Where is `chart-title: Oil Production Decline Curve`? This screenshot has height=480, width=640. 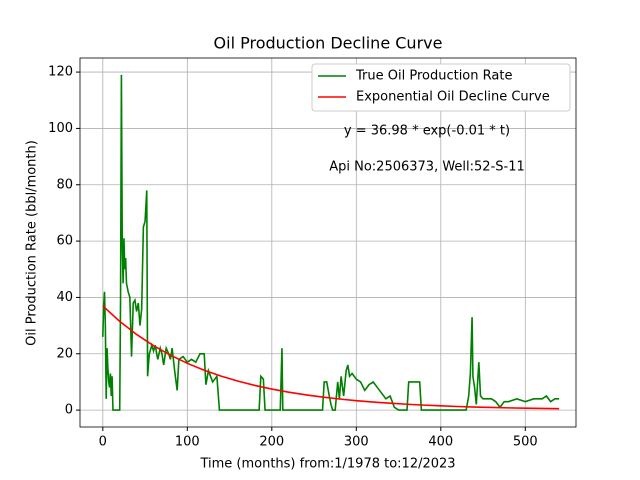 chart-title: Oil Production Decline Curve is located at coordinates (328, 43).